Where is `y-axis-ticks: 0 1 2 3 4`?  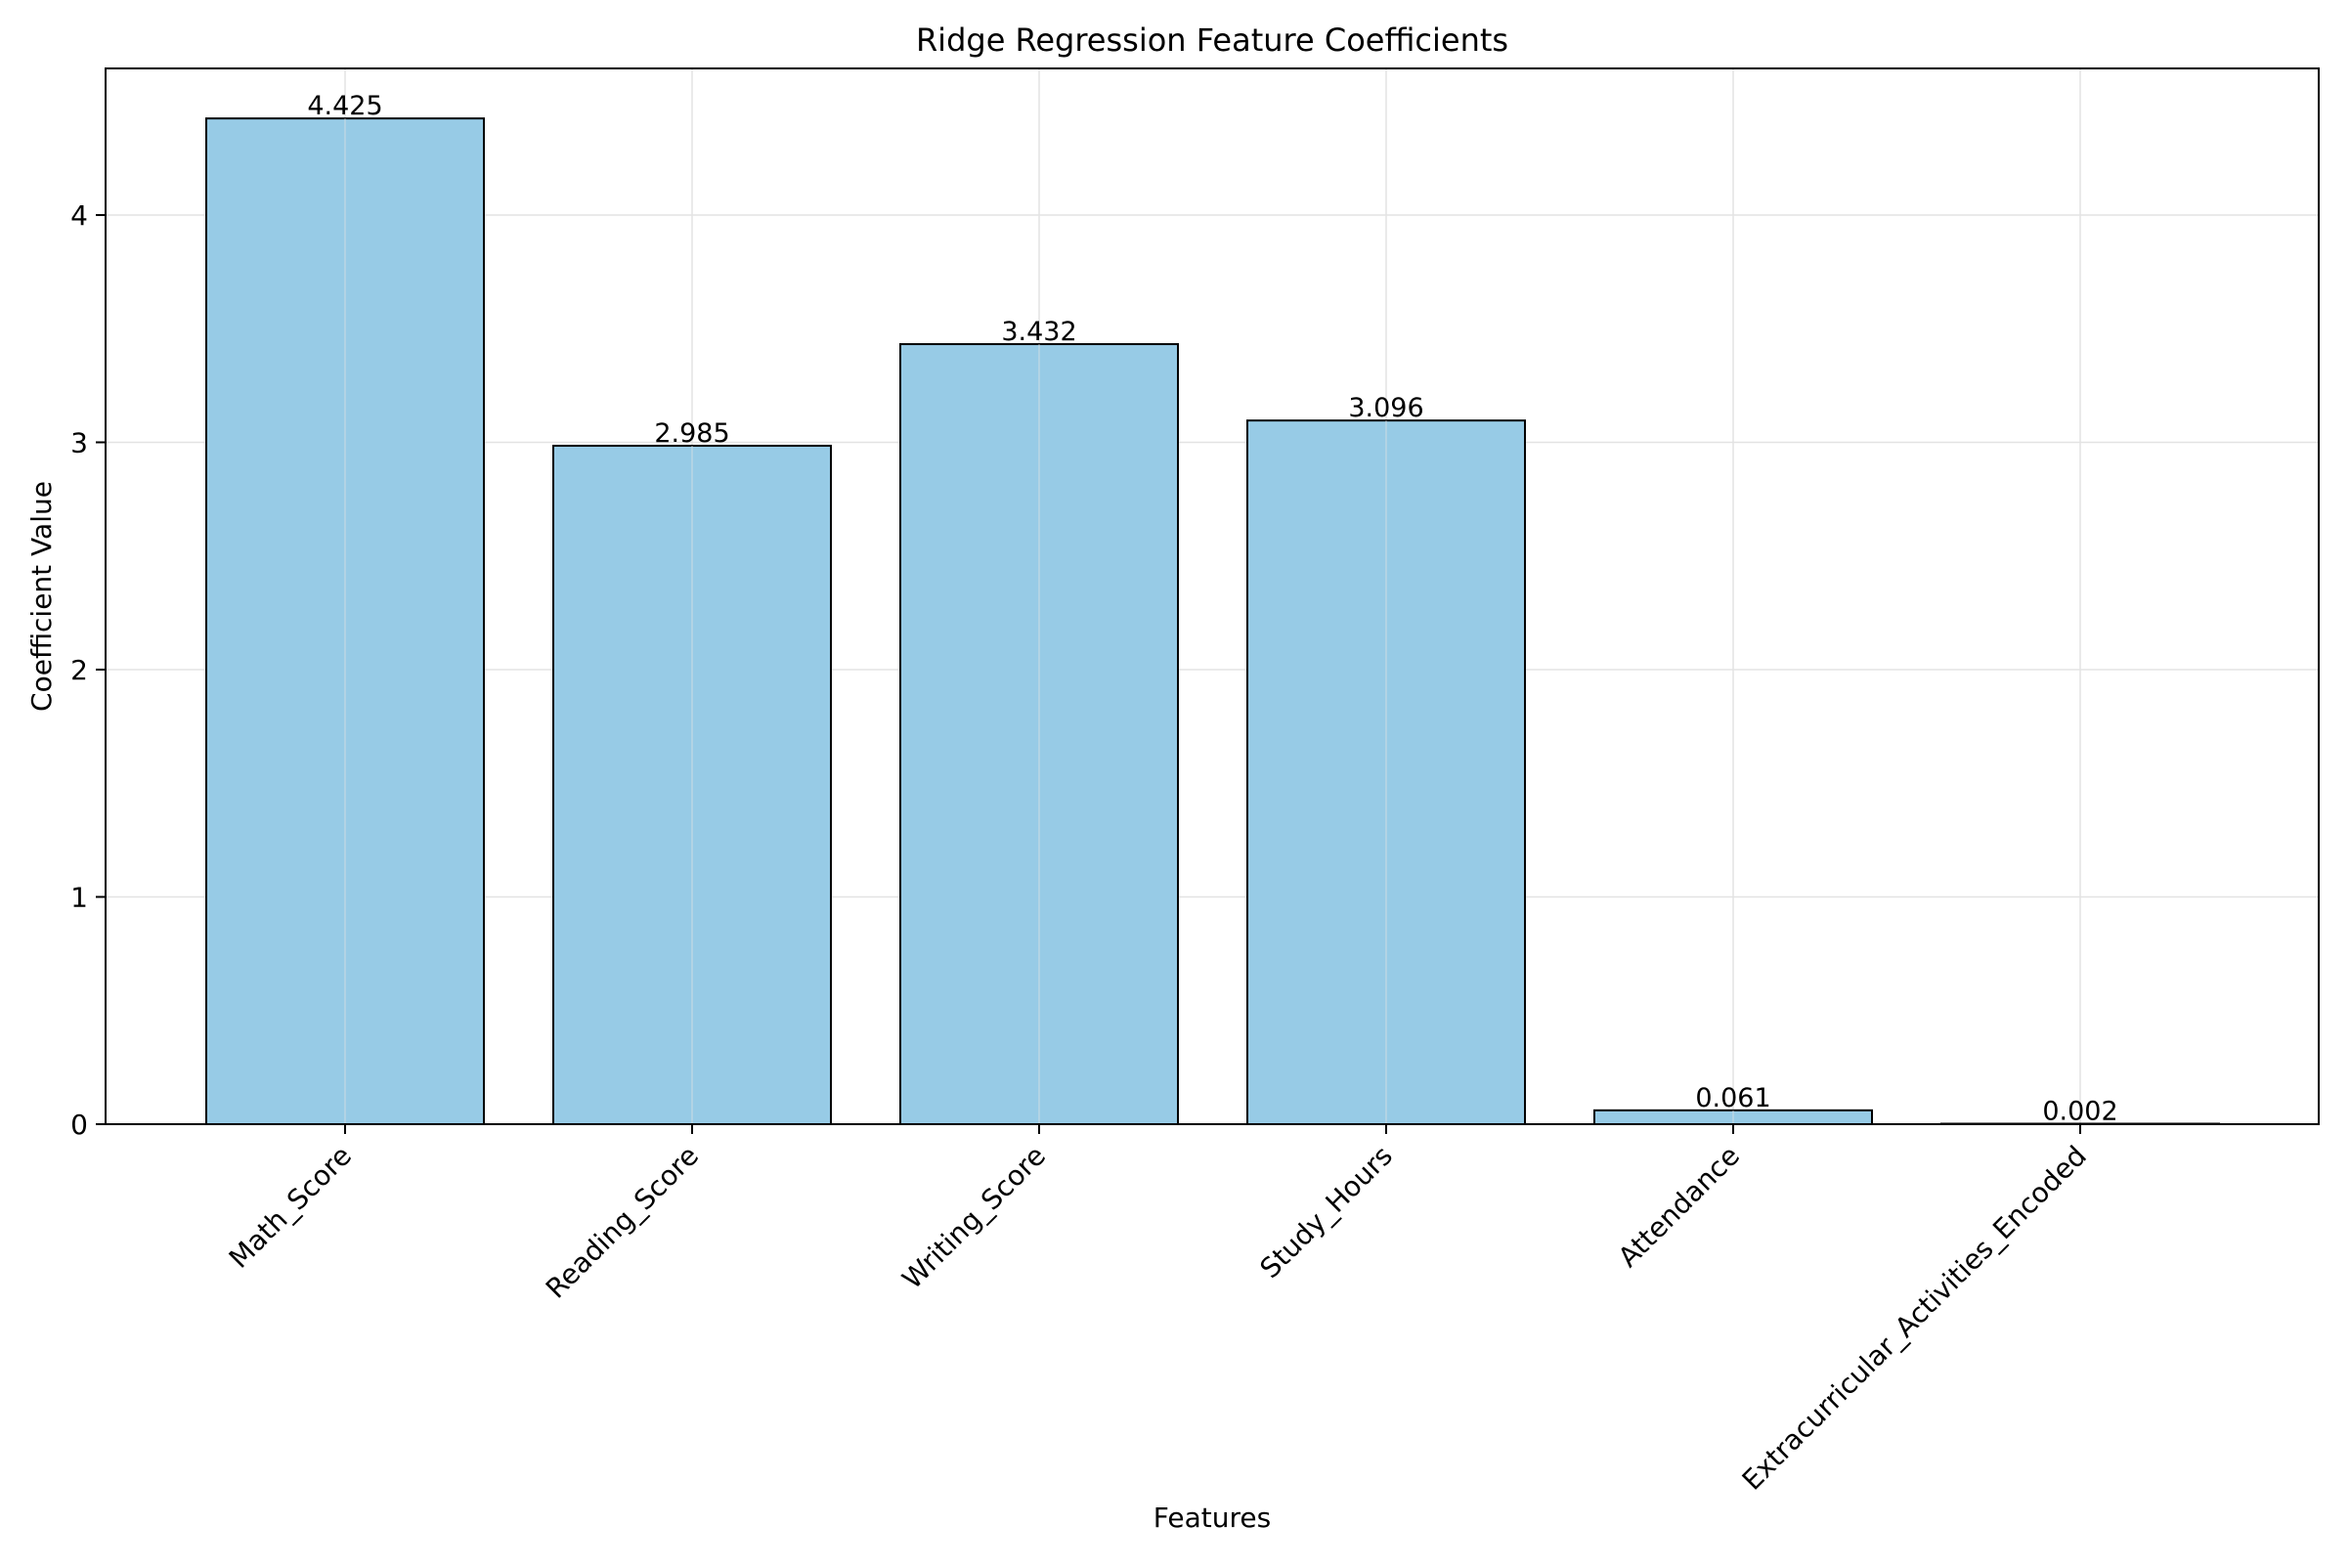 y-axis-ticks: 0 1 2 3 4 is located at coordinates (88, 670).